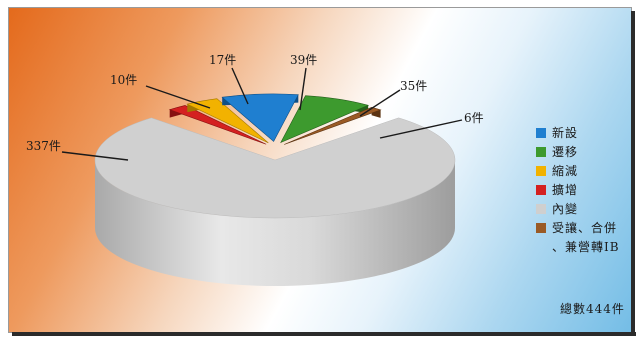 Image resolution: width=640 pixels, height=338 pixels. Describe the element at coordinates (565, 133) in the screenshot. I see `legend-label-new: 新設` at that location.